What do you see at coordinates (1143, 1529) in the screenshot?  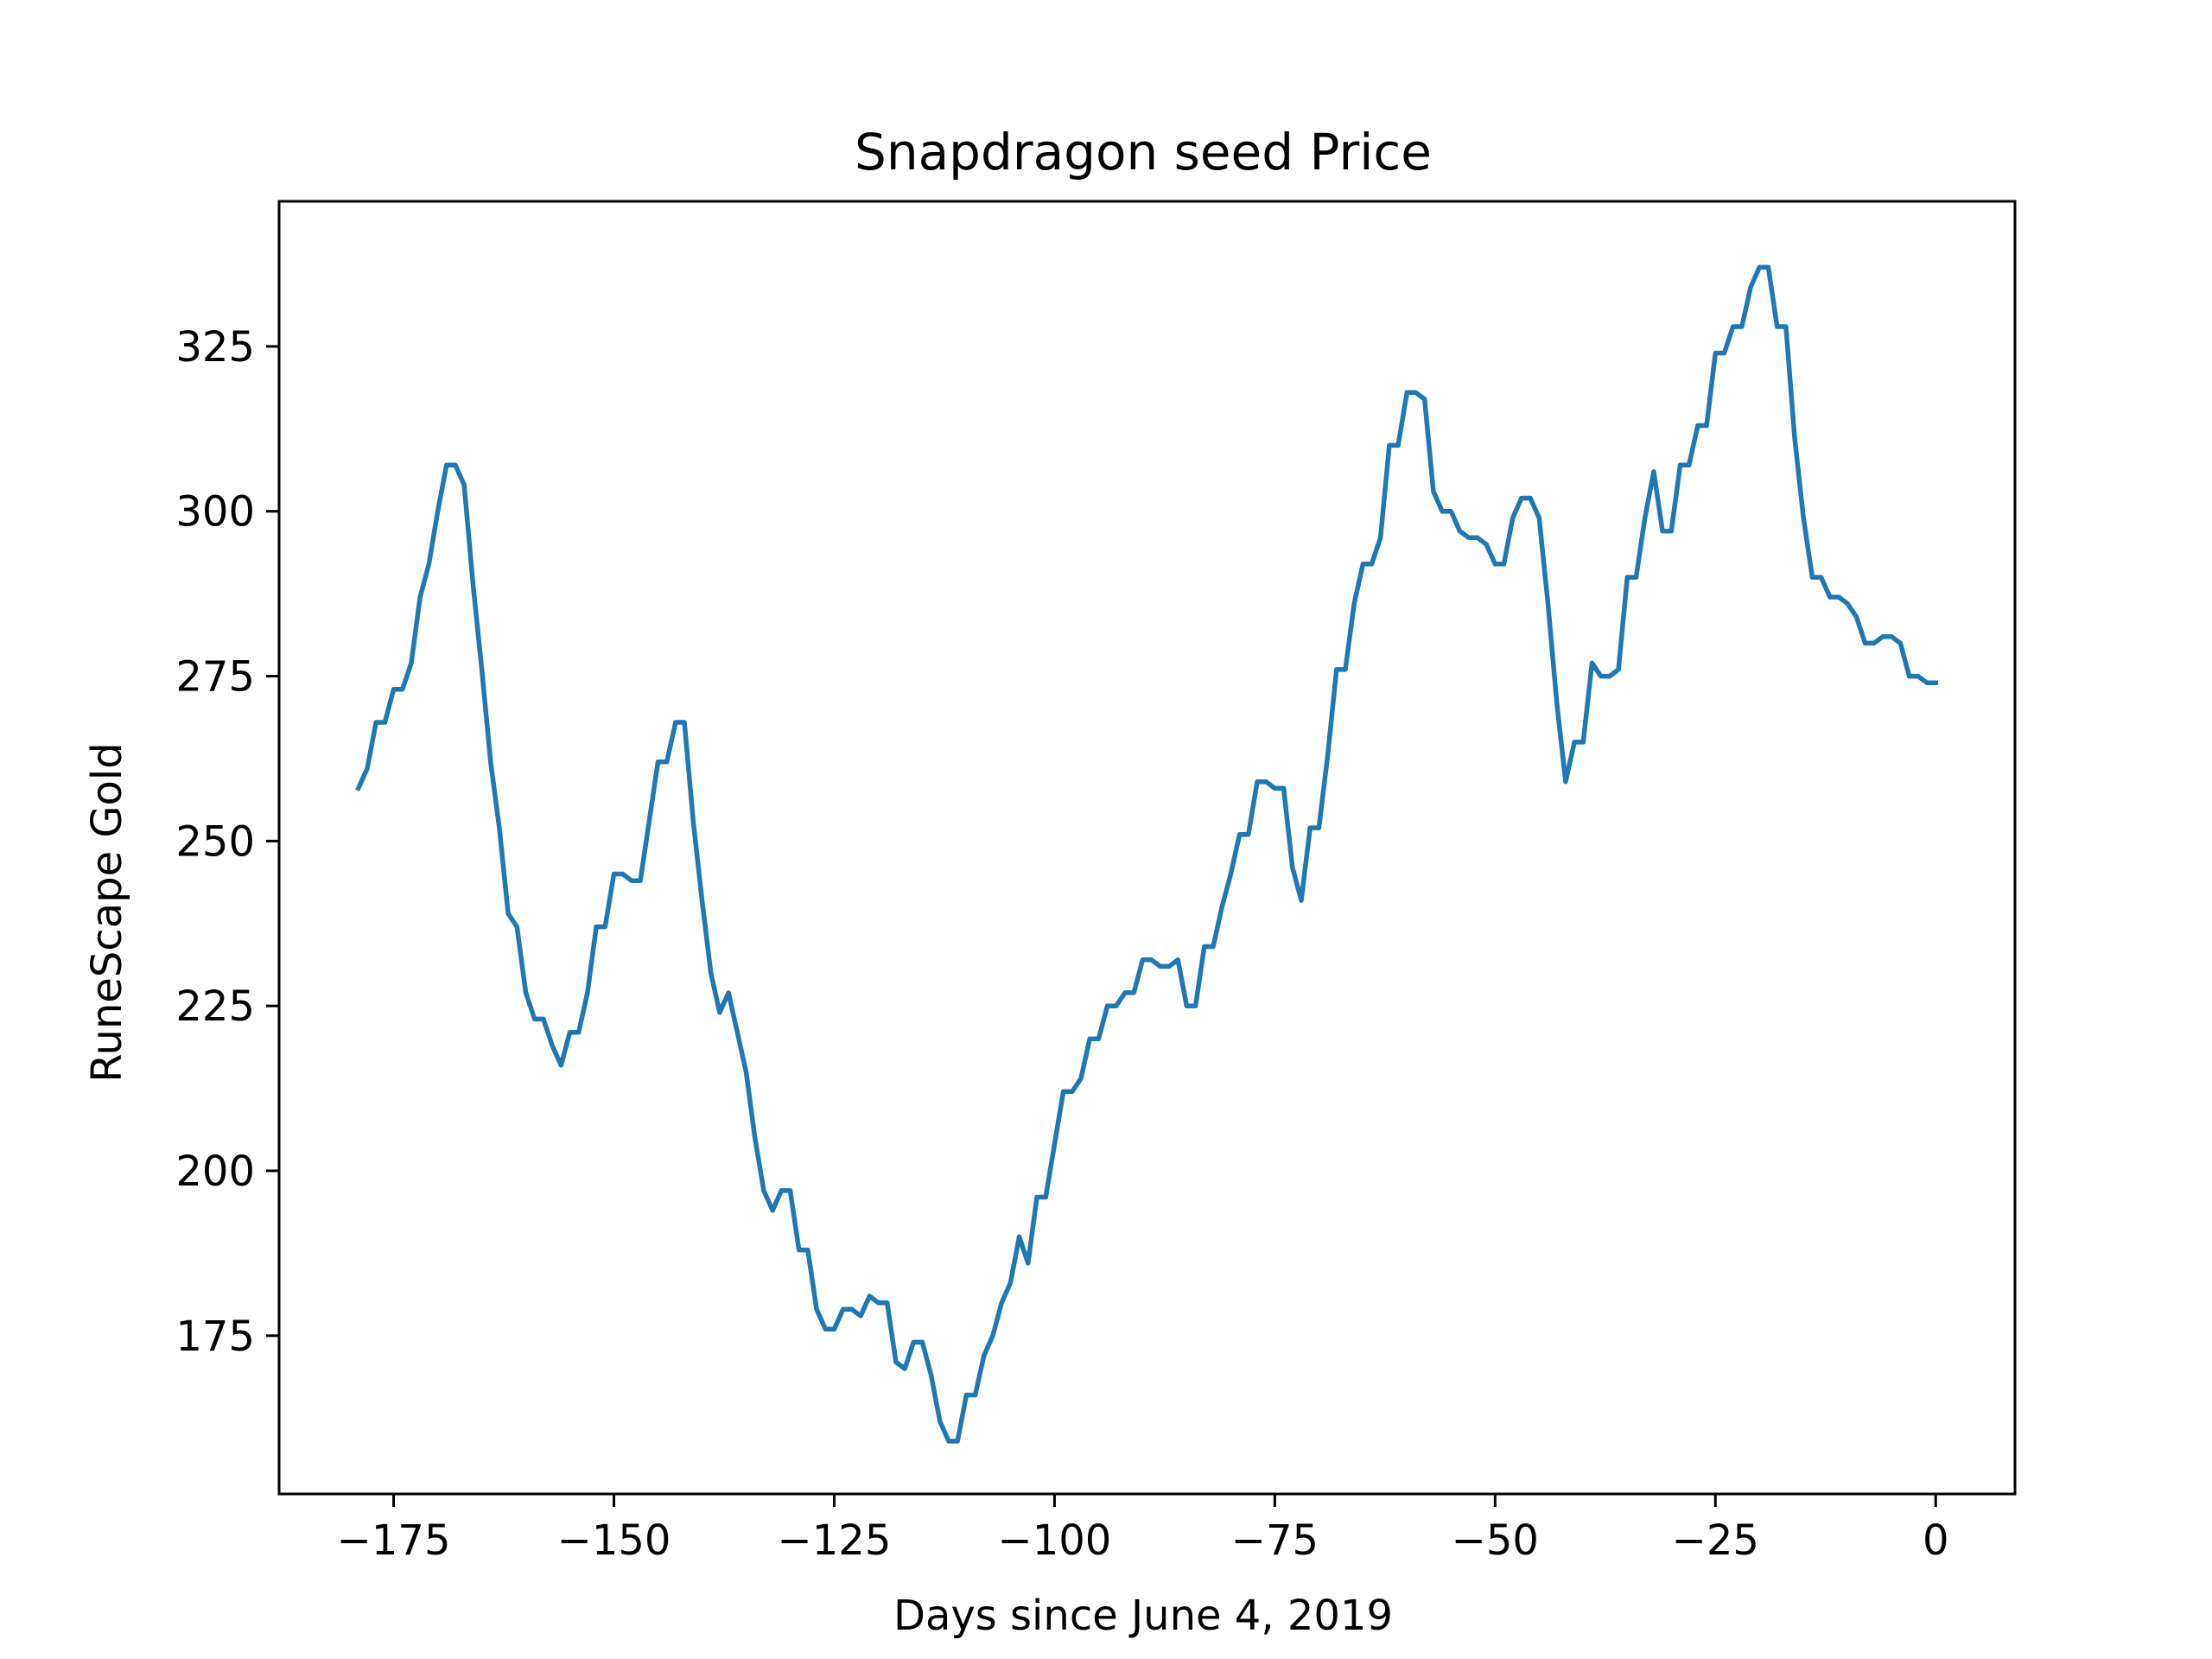 I see `x-axis: −175 −150 −125 −100 −75 −50 −25 0` at bounding box center [1143, 1529].